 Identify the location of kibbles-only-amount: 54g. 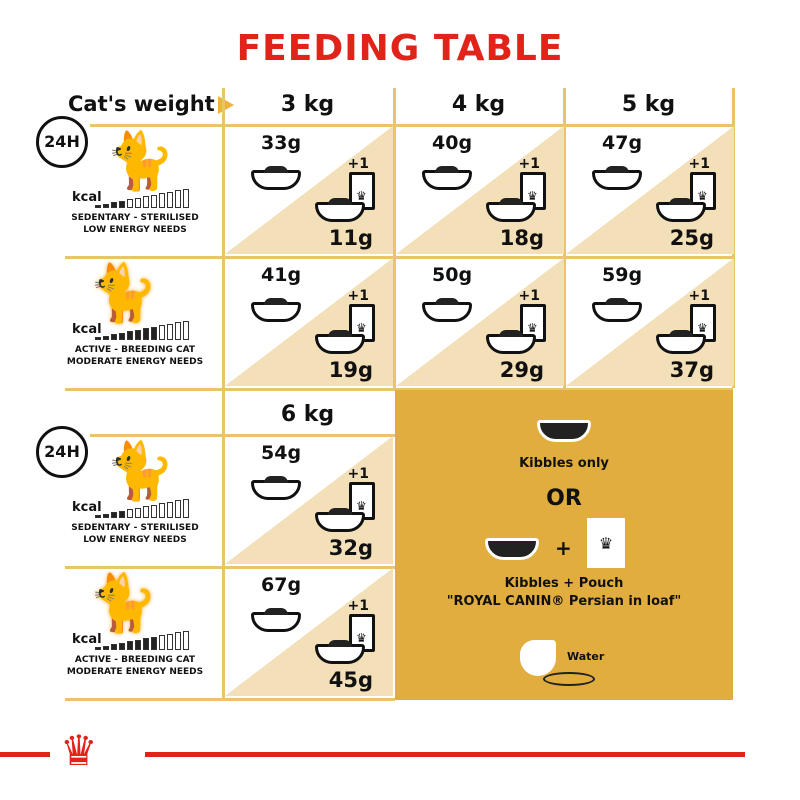
(281, 453).